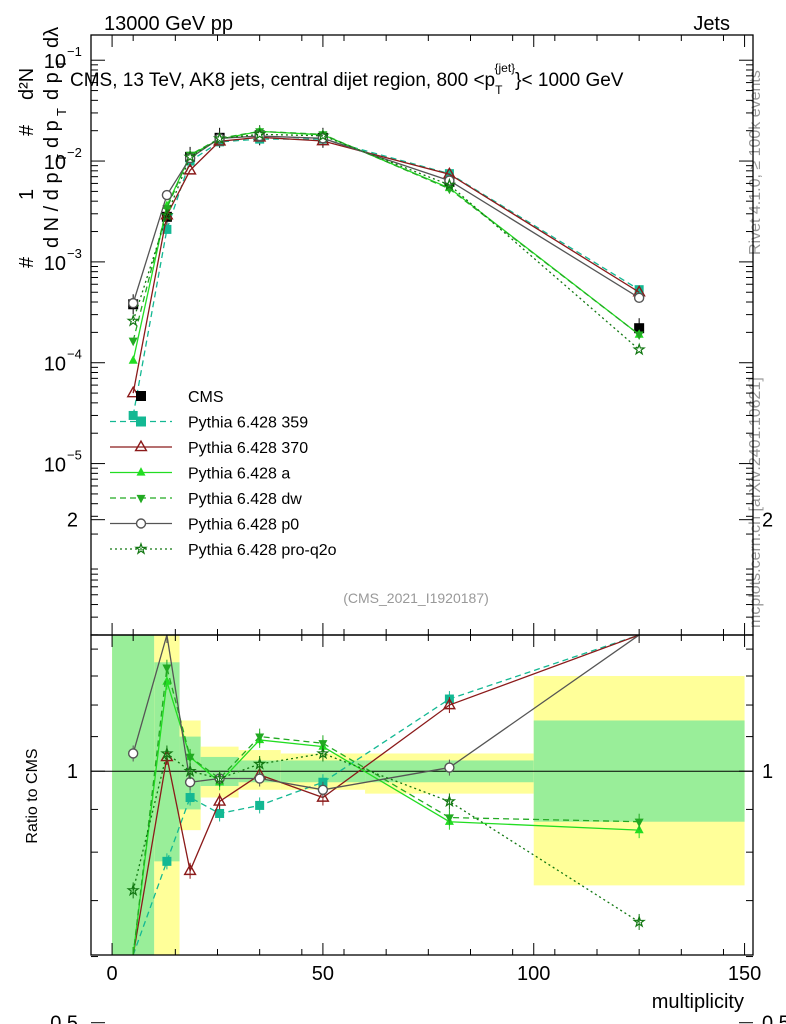 This screenshot has width=786, height=1024. I want to click on y-tick-exponent: −2, so click(74, 152).